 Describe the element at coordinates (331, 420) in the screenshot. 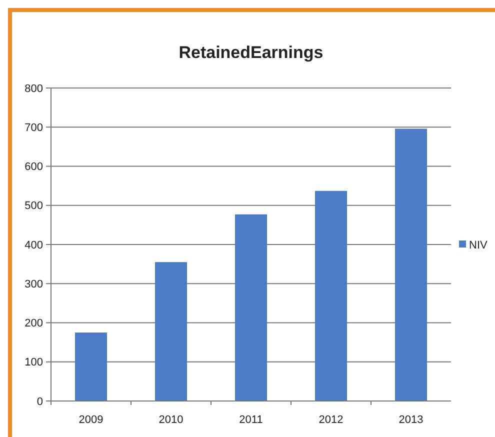

I see `x-tick-label: 2012` at that location.